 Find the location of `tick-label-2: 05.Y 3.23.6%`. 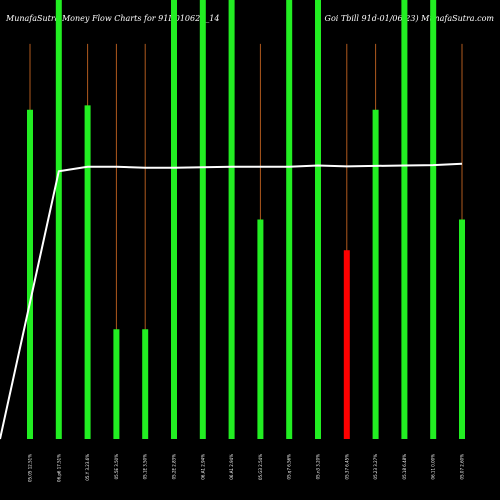

tick-label-2: 05.Y 3.23.6% is located at coordinates (87, 467).